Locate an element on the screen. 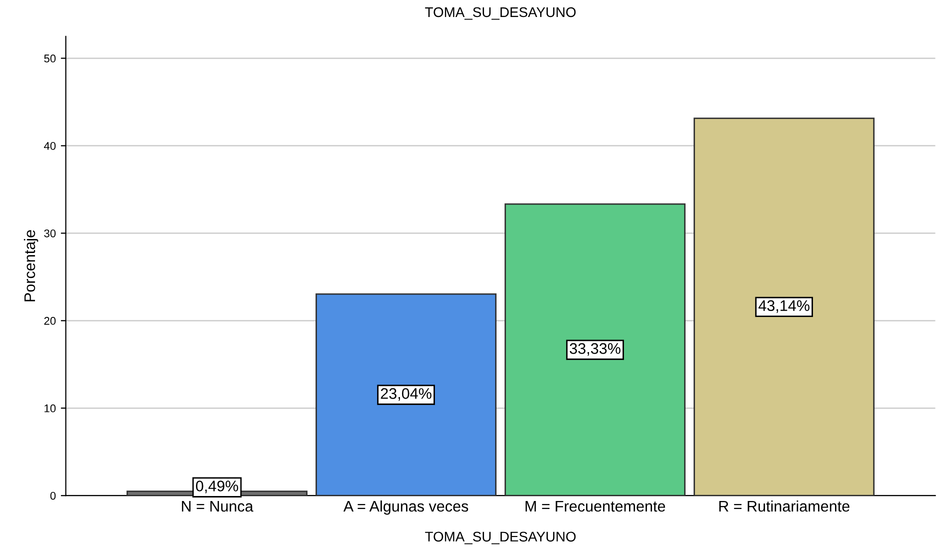  y-tick-label: 30 is located at coordinates (50, 233).